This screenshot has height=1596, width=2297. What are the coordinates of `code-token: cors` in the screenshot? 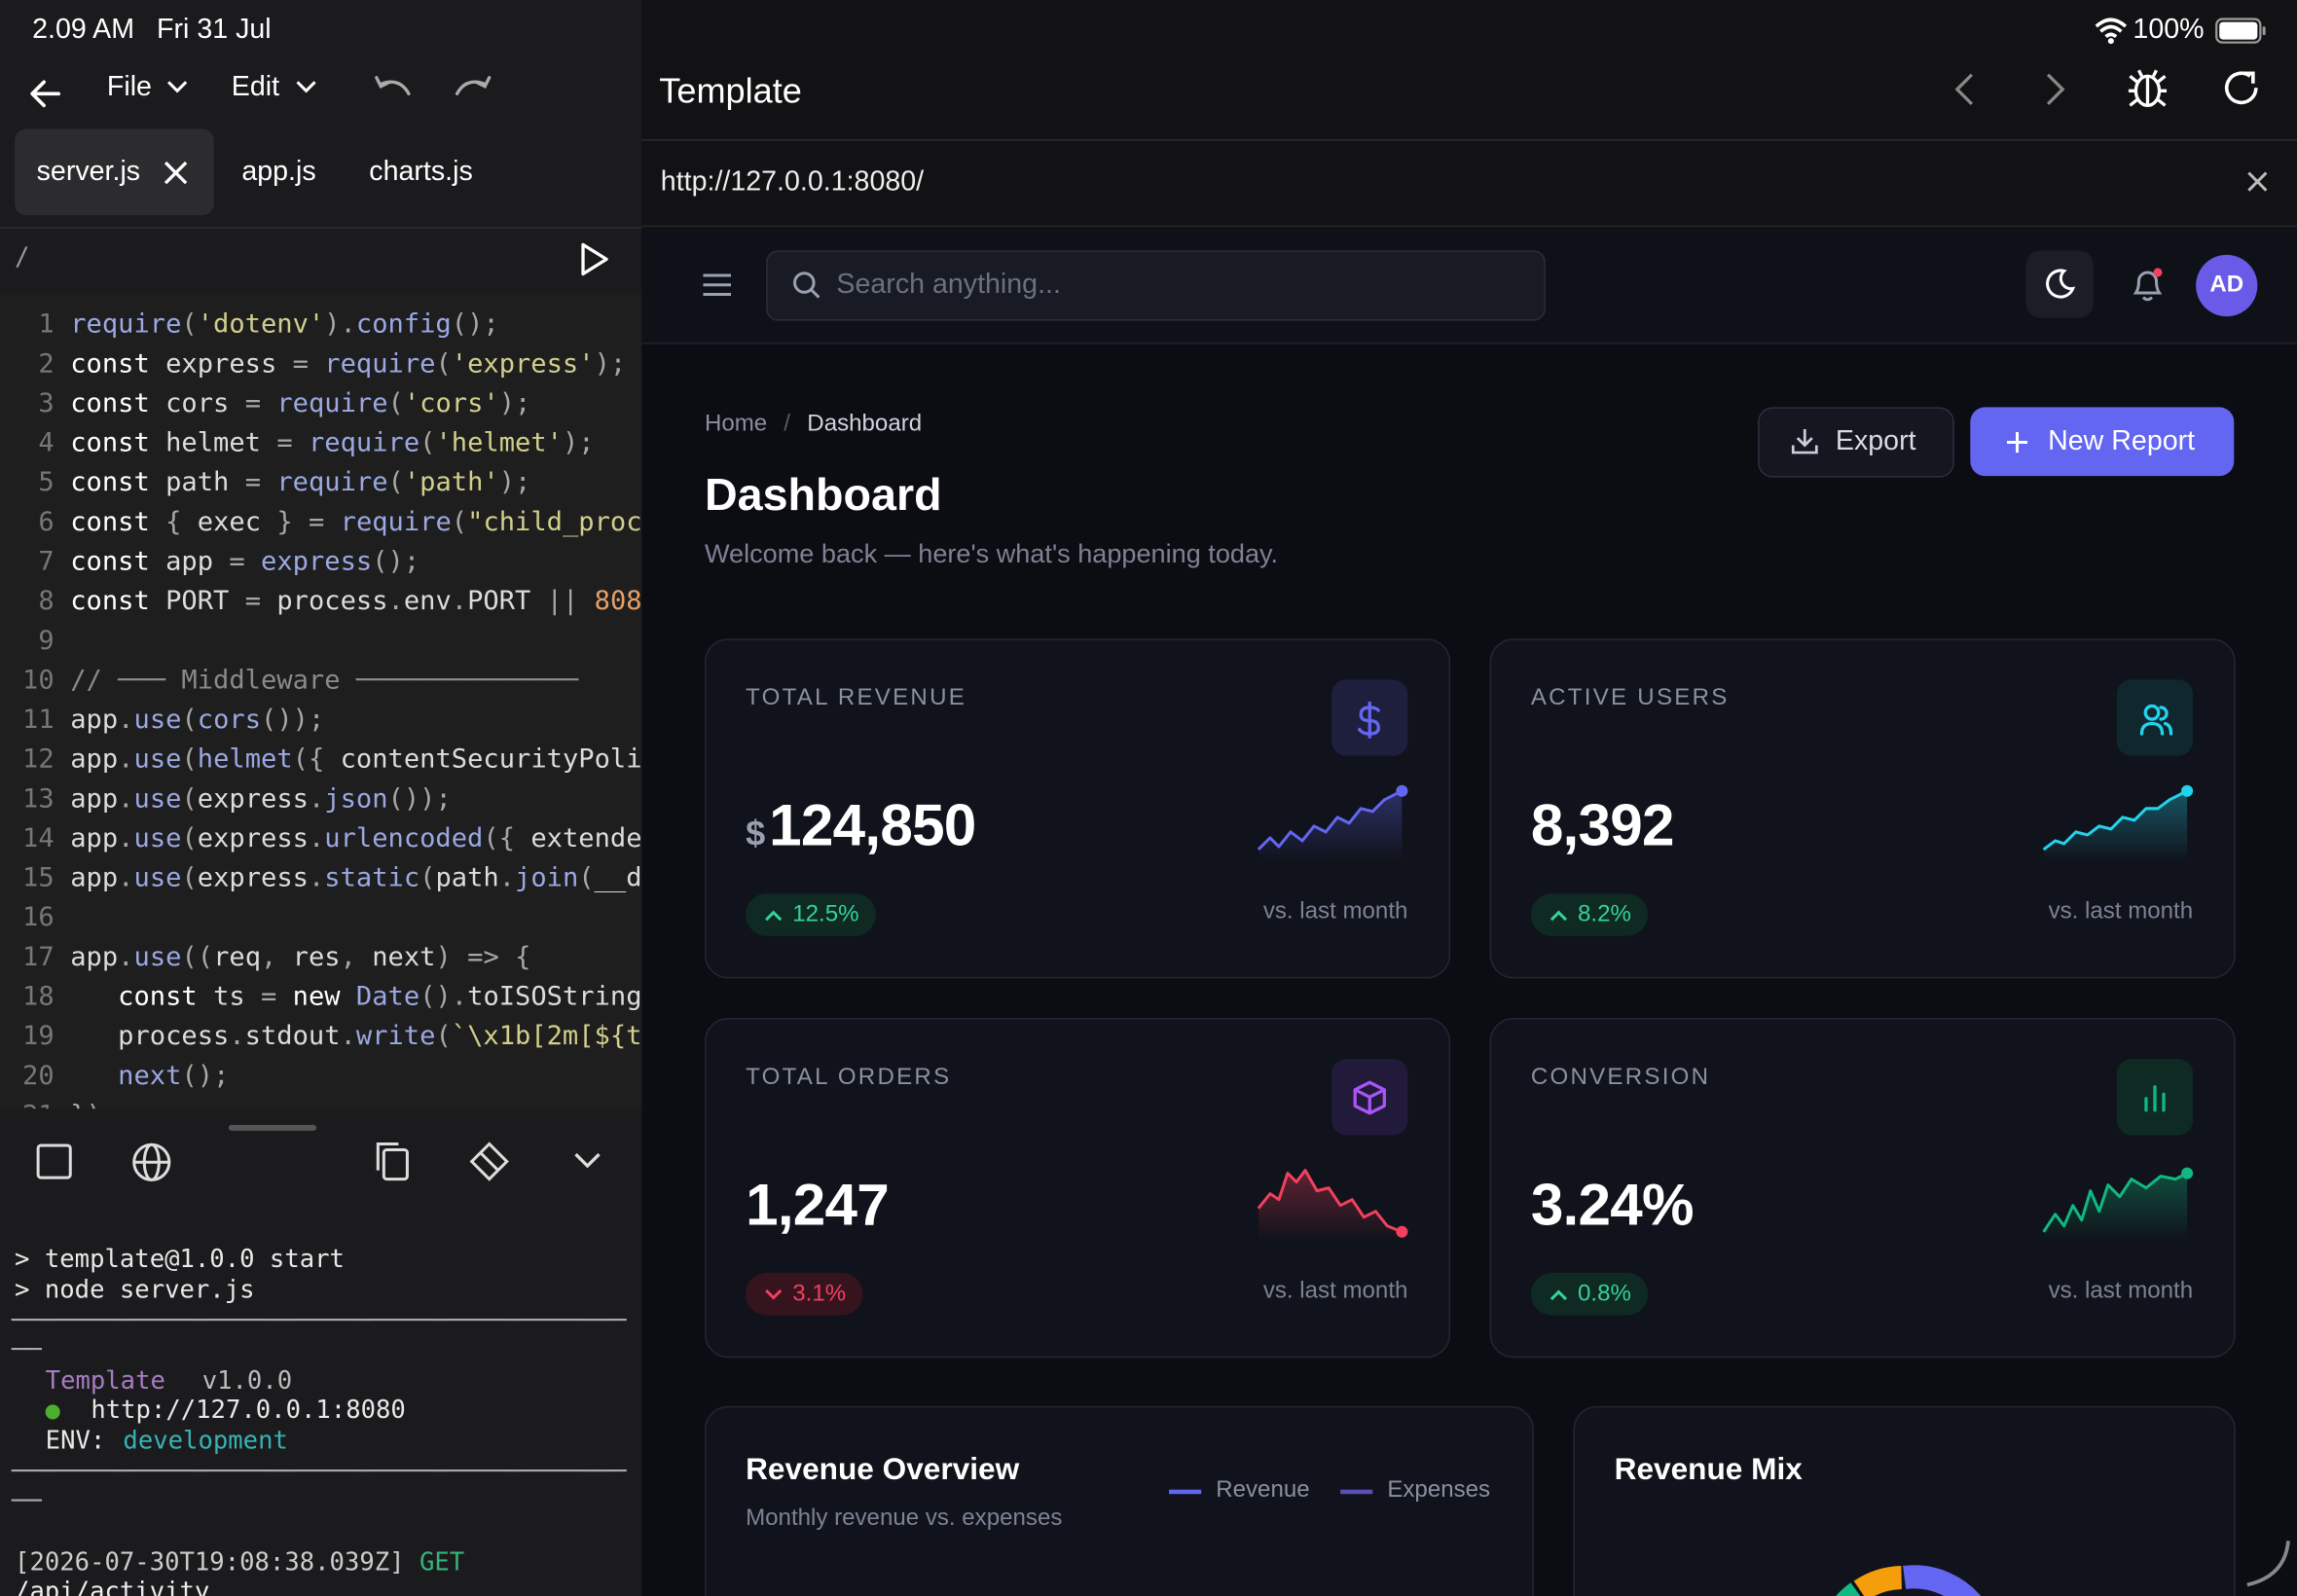 It's located at (229, 720).